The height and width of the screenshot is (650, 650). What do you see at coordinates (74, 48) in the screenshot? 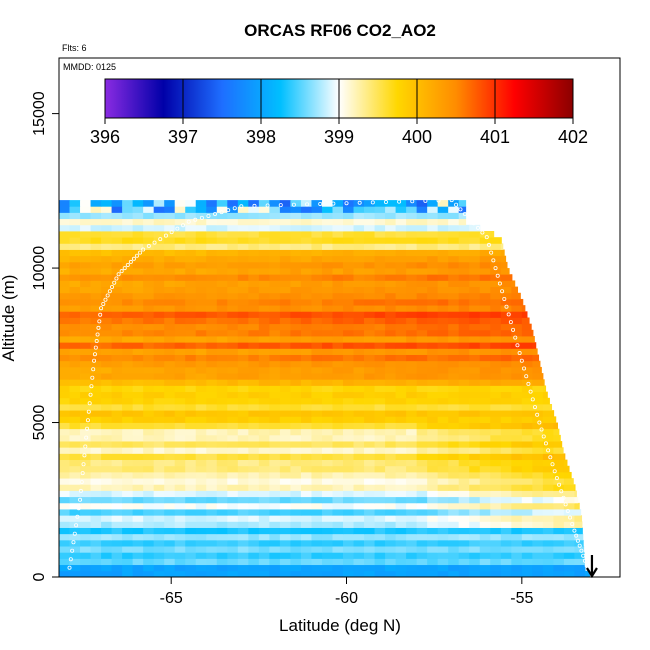
I see `flights-count-note: Flts: 6` at bounding box center [74, 48].